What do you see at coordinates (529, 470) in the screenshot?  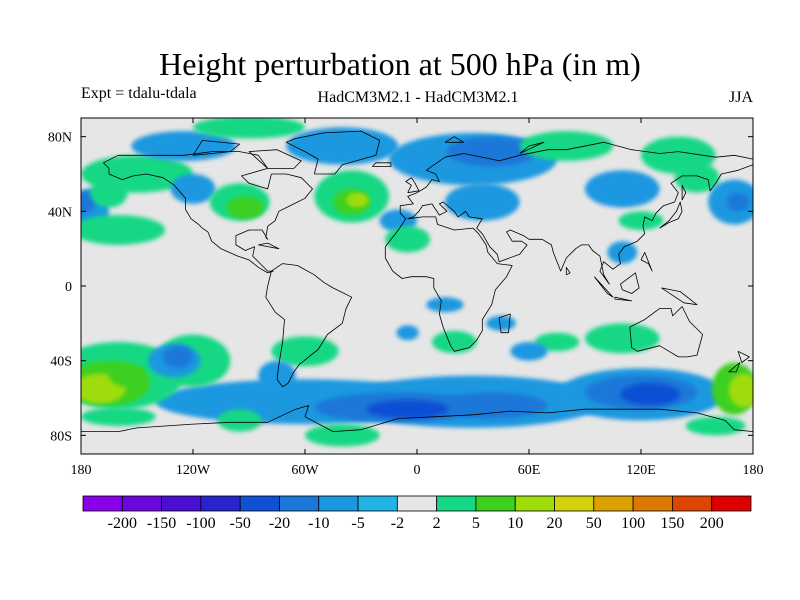 I see `lon-tick-label: 60E` at bounding box center [529, 470].